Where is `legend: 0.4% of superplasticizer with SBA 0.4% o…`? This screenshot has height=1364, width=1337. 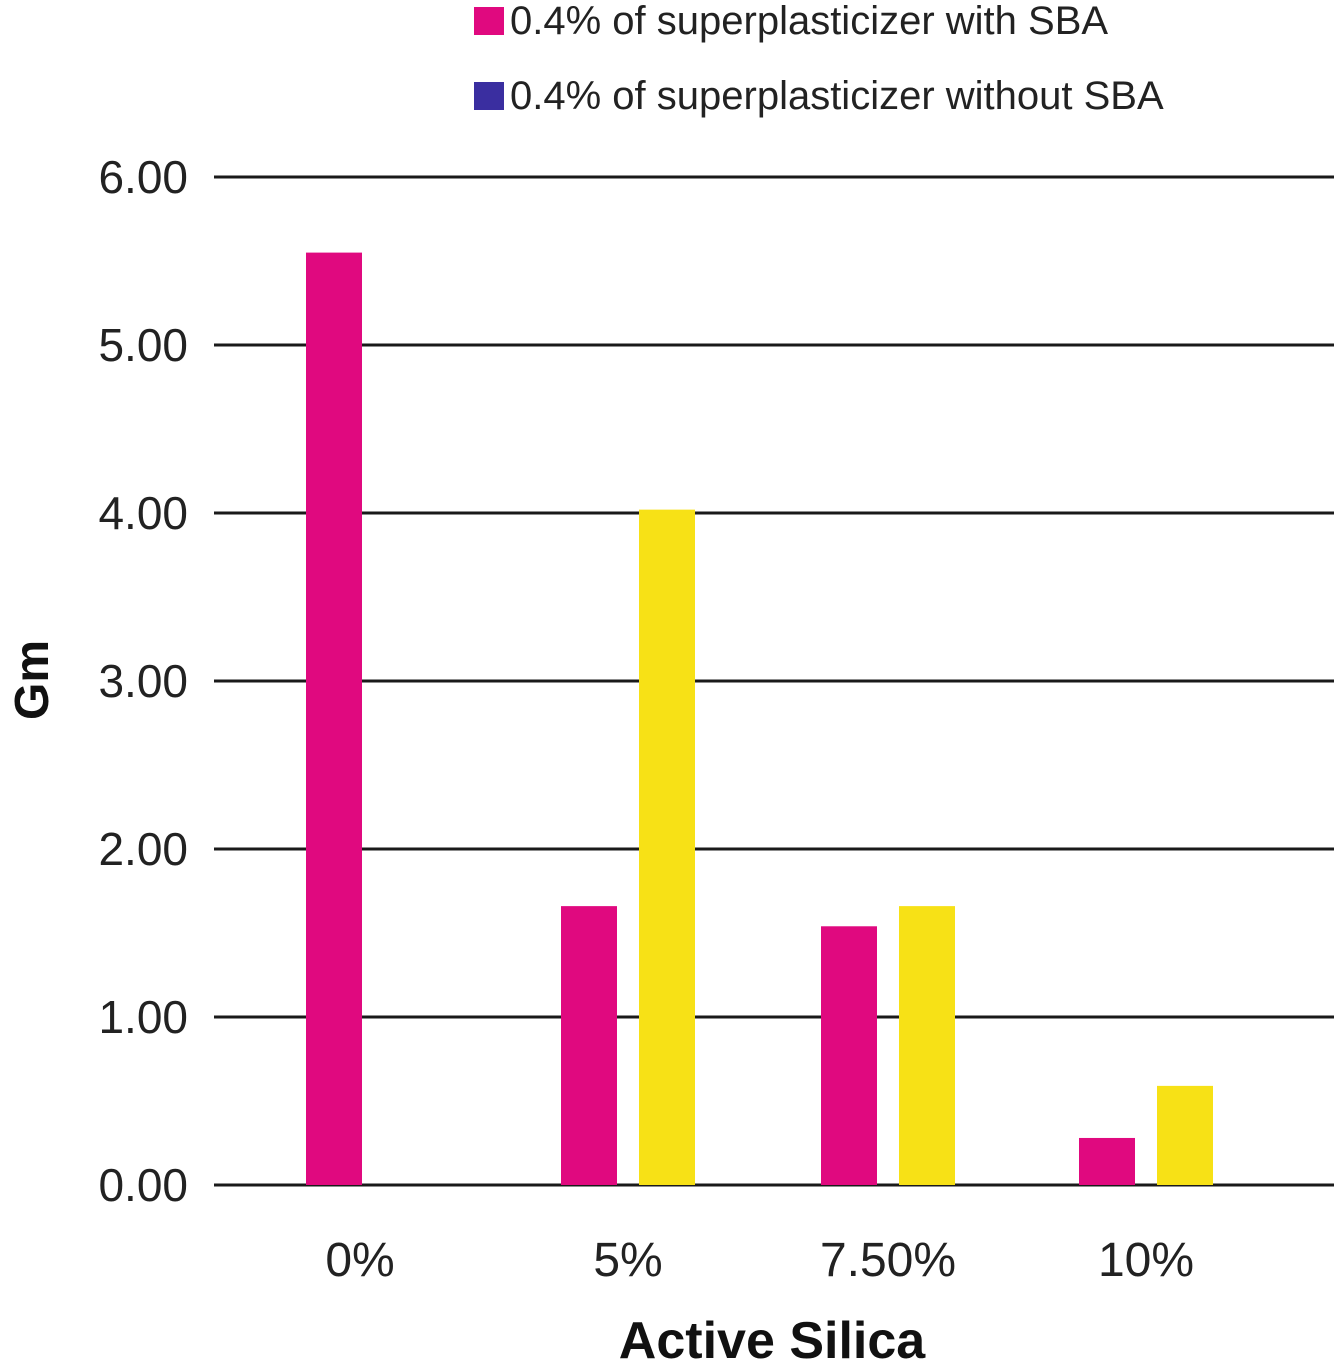 legend: 0.4% of superplasticizer with SBA 0.4% o… is located at coordinates (819, 59).